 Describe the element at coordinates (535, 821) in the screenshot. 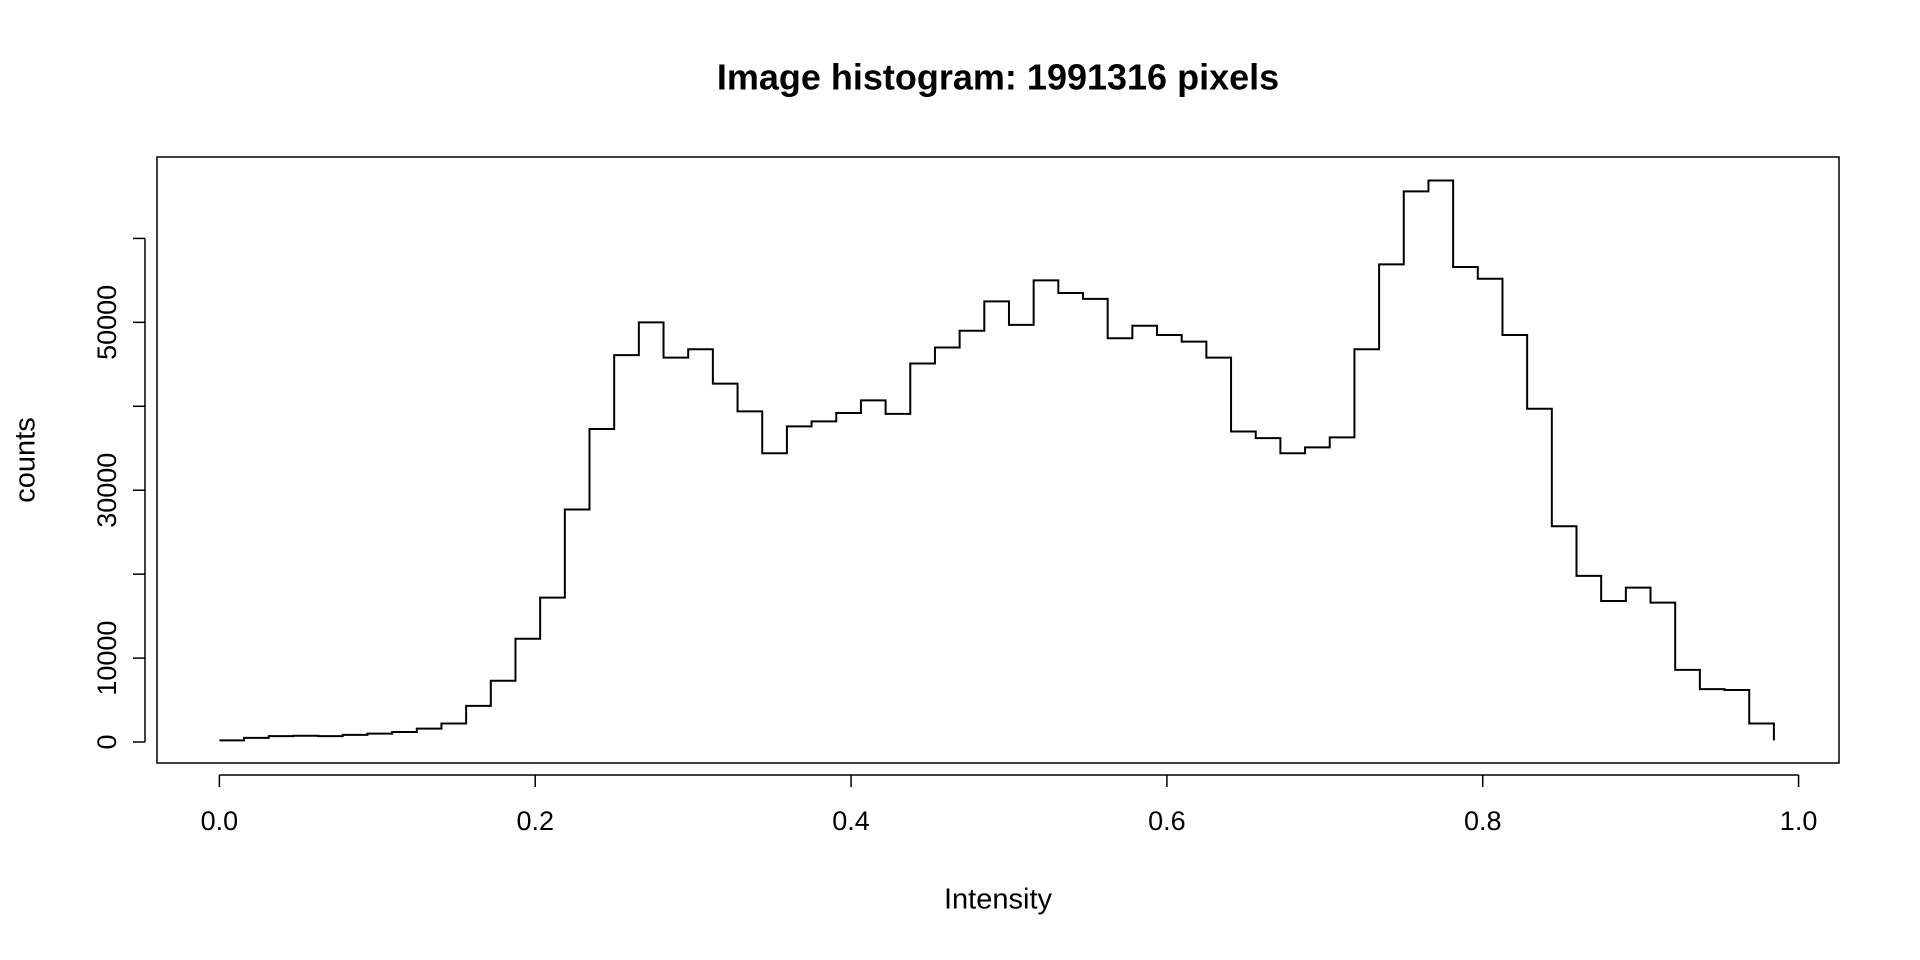

I see `x-tick-label: 0.2` at that location.